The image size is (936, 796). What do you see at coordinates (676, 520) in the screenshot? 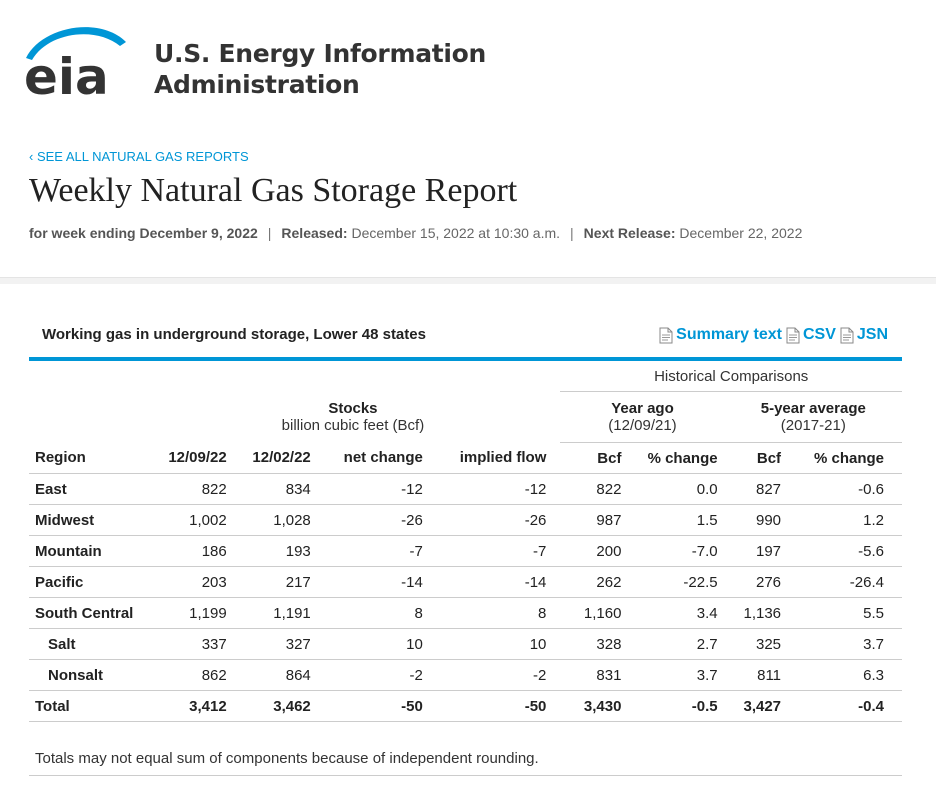
I see `value-cell: 1.5` at bounding box center [676, 520].